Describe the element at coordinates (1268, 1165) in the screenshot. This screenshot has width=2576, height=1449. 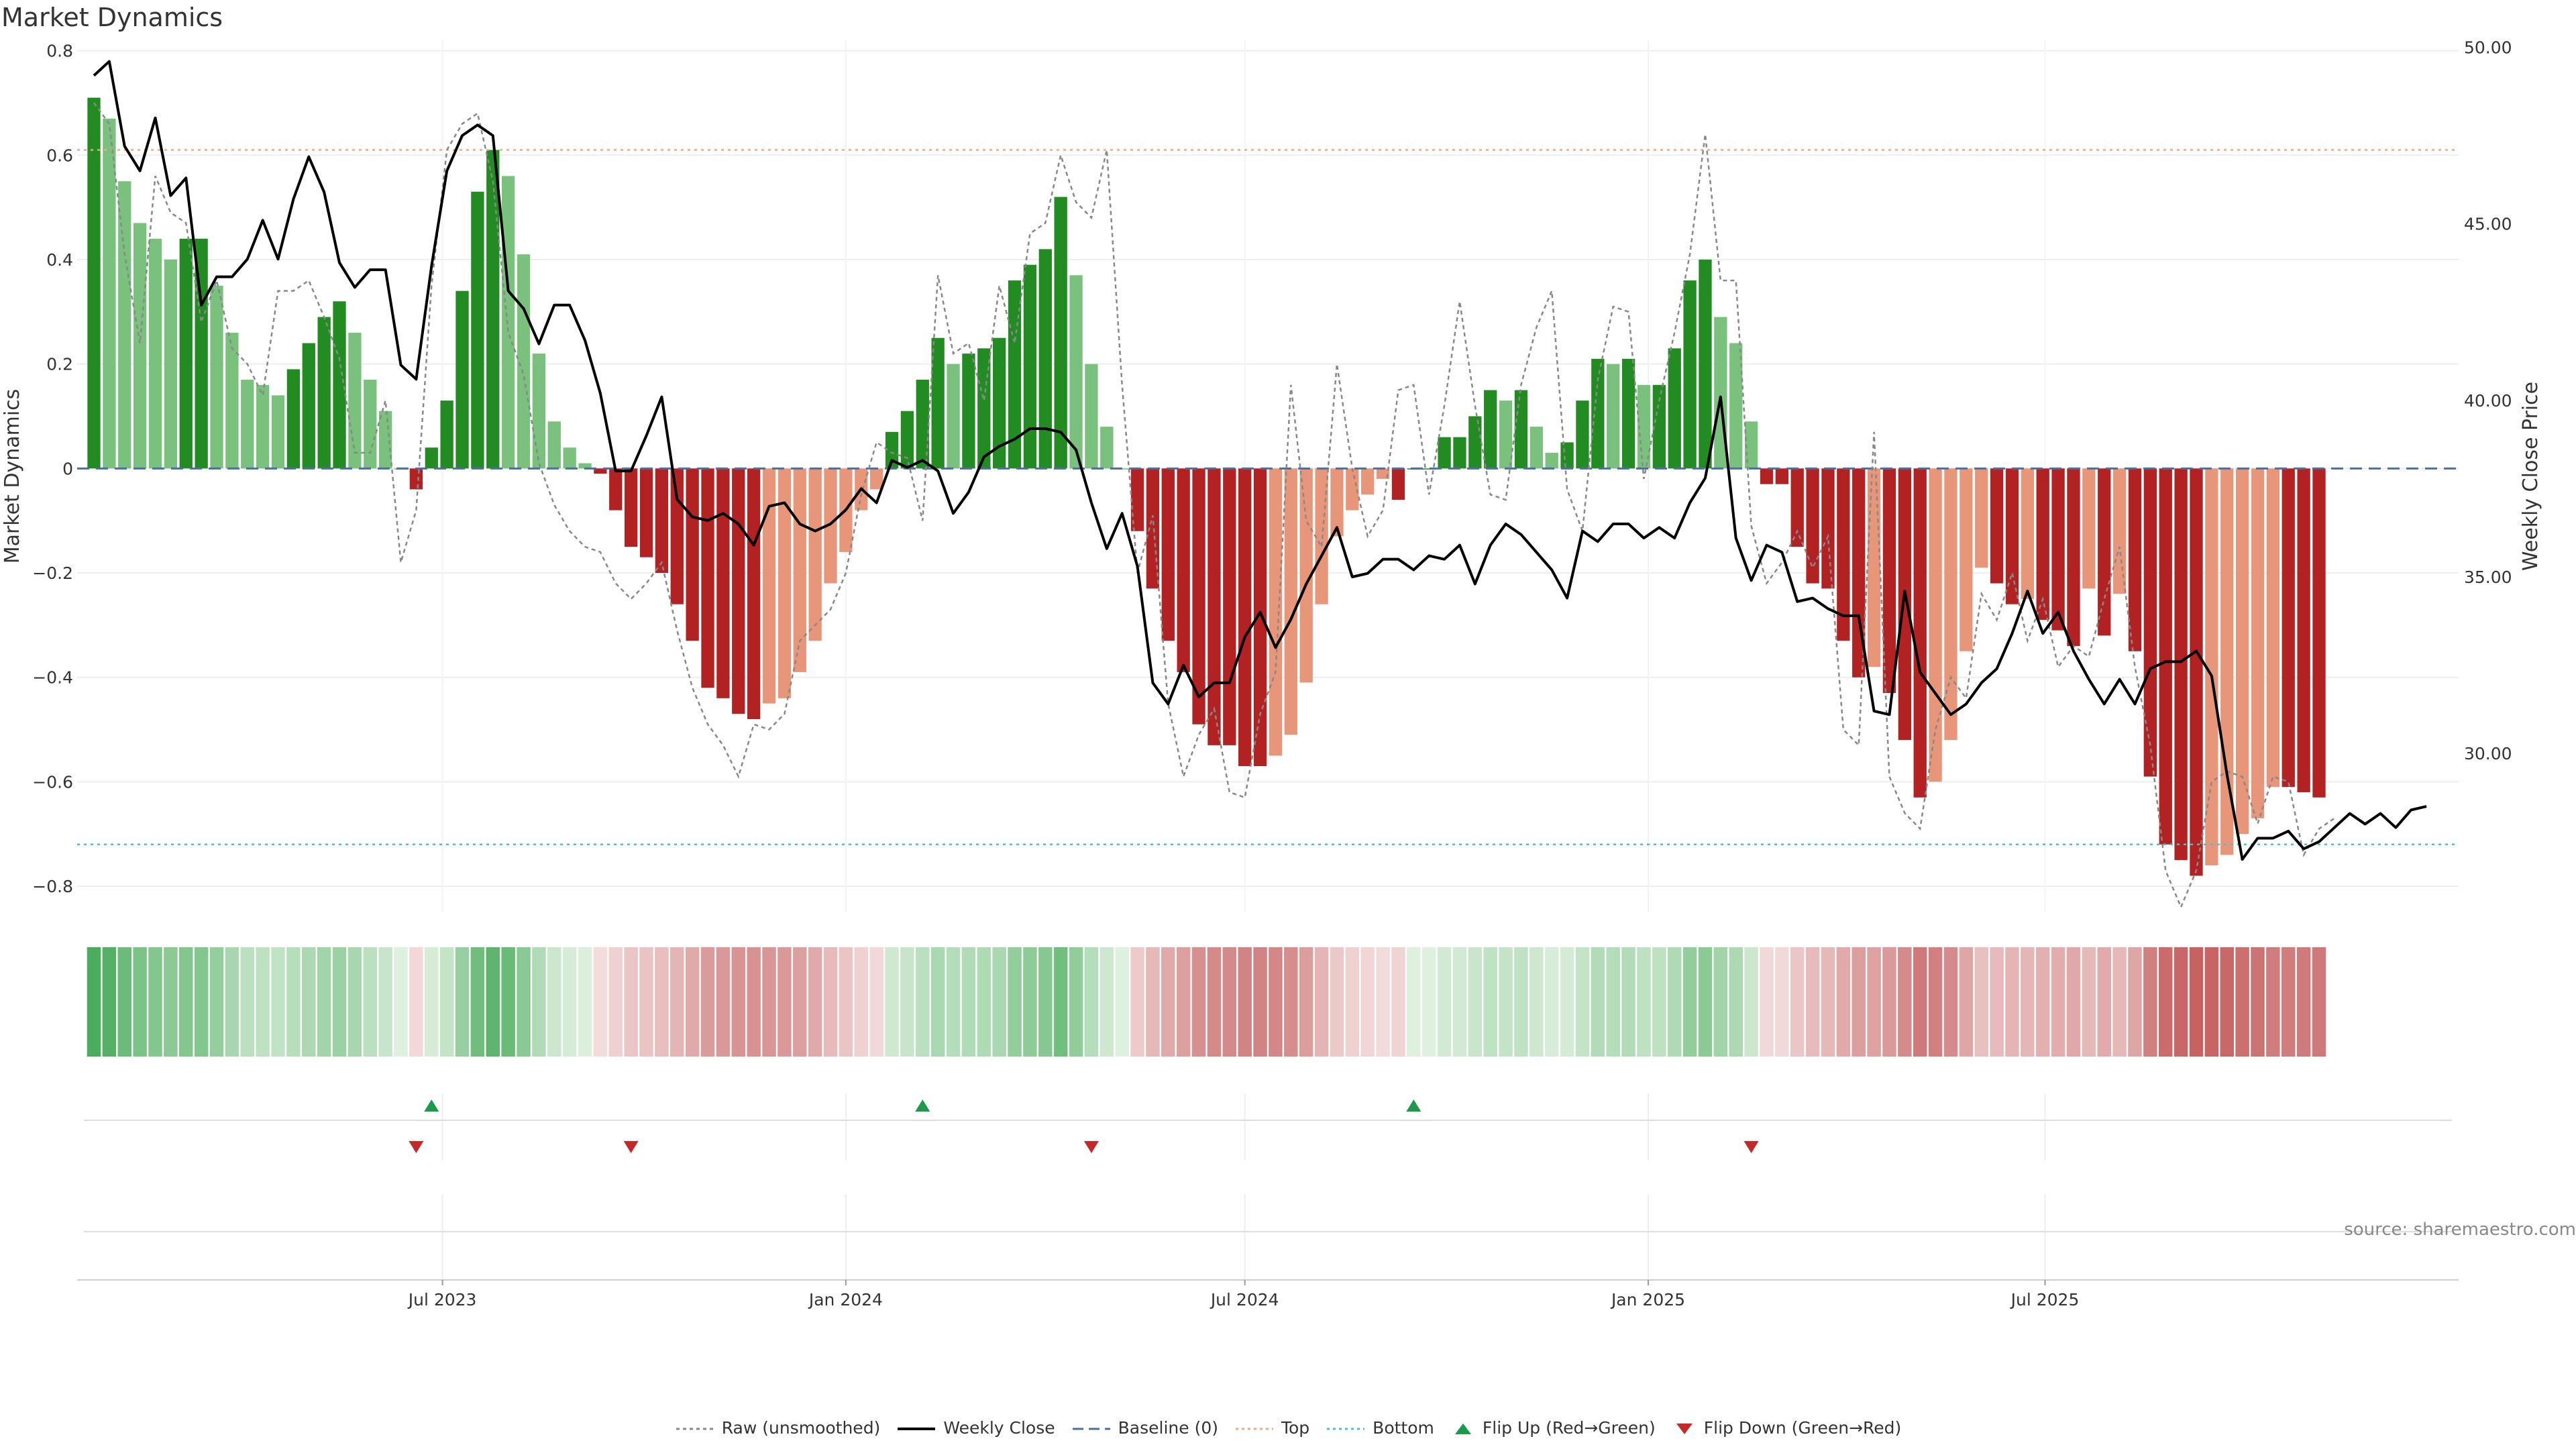
I see `flip-markers` at that location.